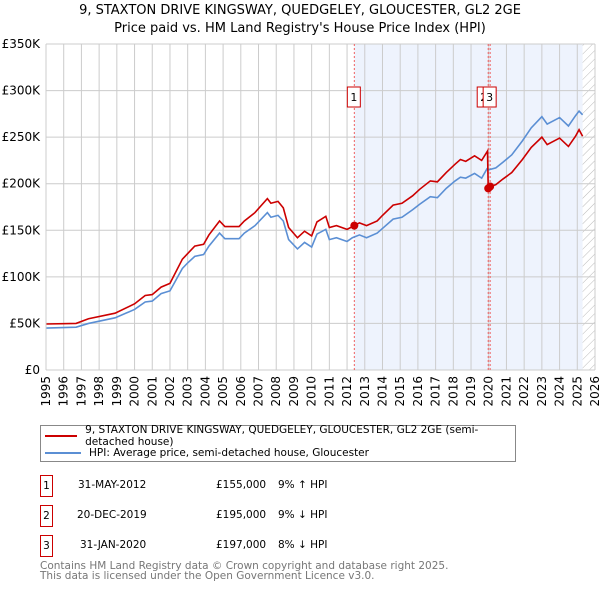 Image resolution: width=600 pixels, height=590 pixels. I want to click on x-tick-label: 2008, so click(276, 391).